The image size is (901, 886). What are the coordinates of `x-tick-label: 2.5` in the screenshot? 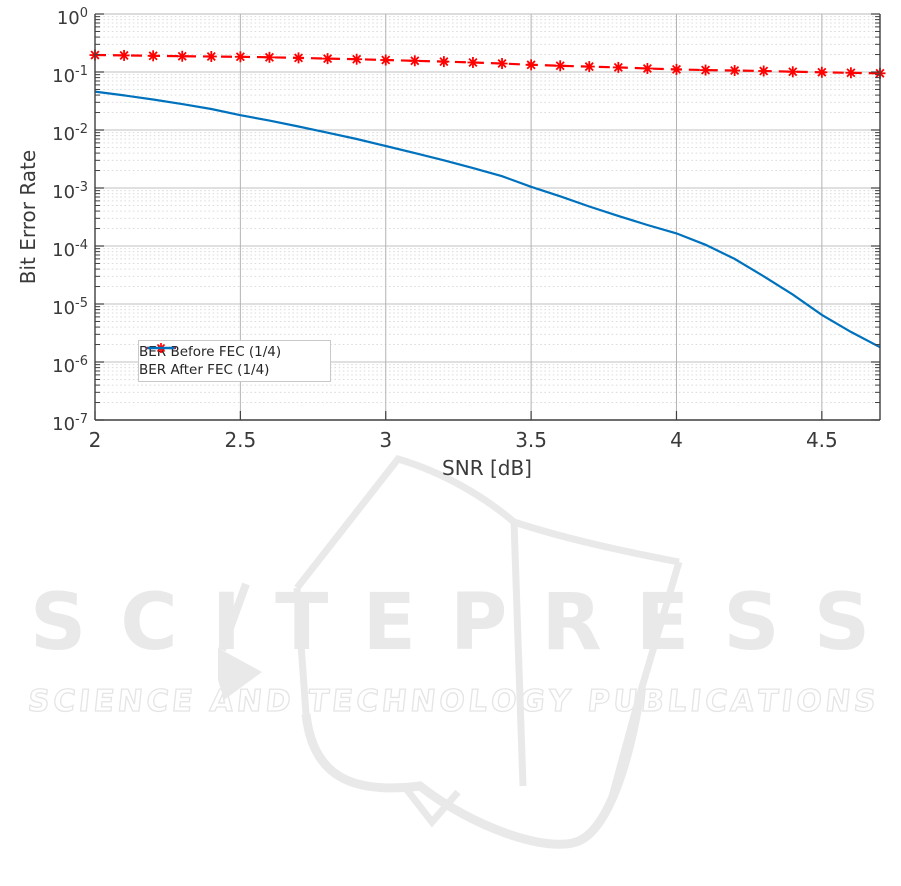 It's located at (240, 440).